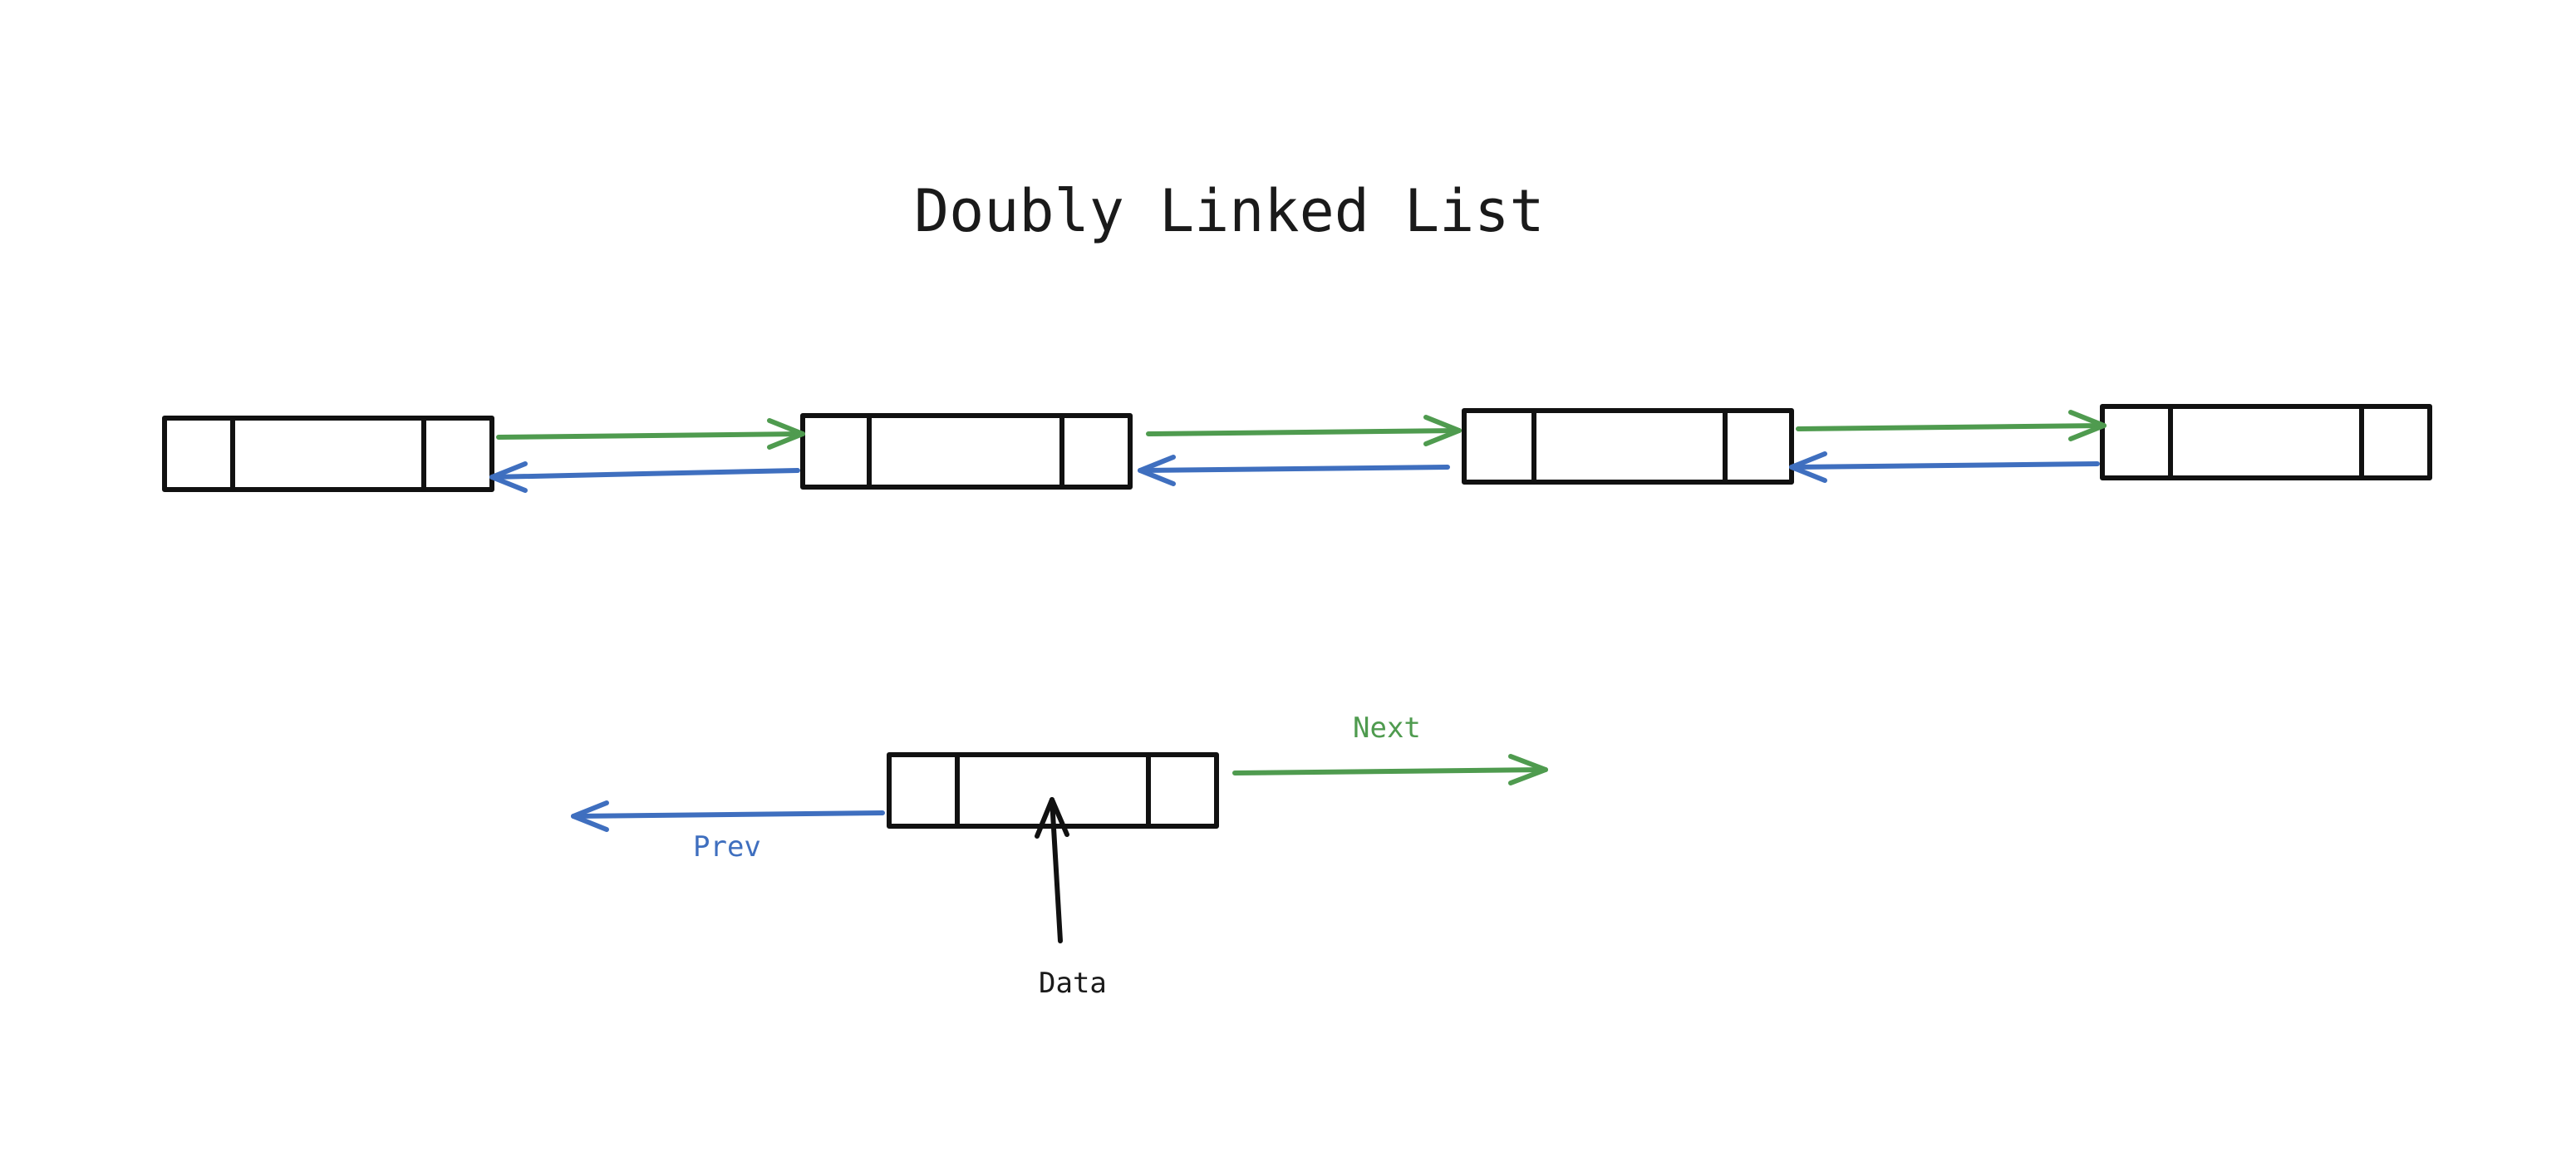 This screenshot has height=1157, width=2576. I want to click on legend-prev-arrow, so click(728, 816).